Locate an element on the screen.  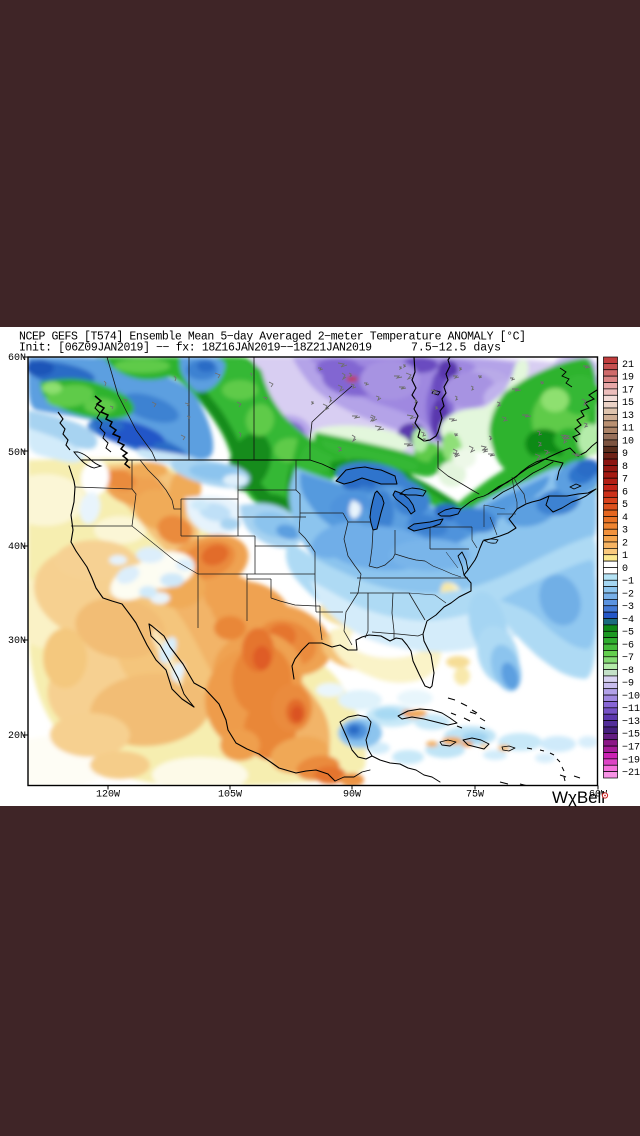
svg-text: −6 is located at coordinates (628, 645).